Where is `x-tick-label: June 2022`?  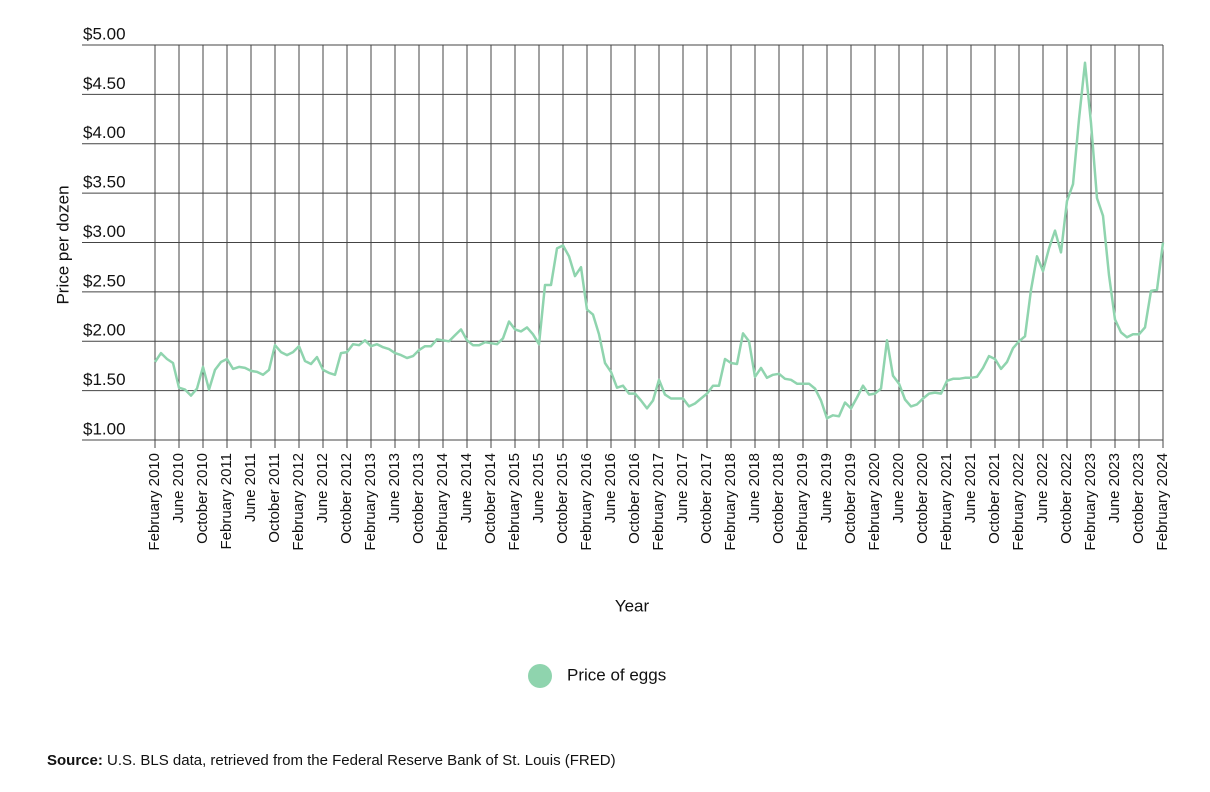
x-tick-label: June 2022 is located at coordinates (1042, 488).